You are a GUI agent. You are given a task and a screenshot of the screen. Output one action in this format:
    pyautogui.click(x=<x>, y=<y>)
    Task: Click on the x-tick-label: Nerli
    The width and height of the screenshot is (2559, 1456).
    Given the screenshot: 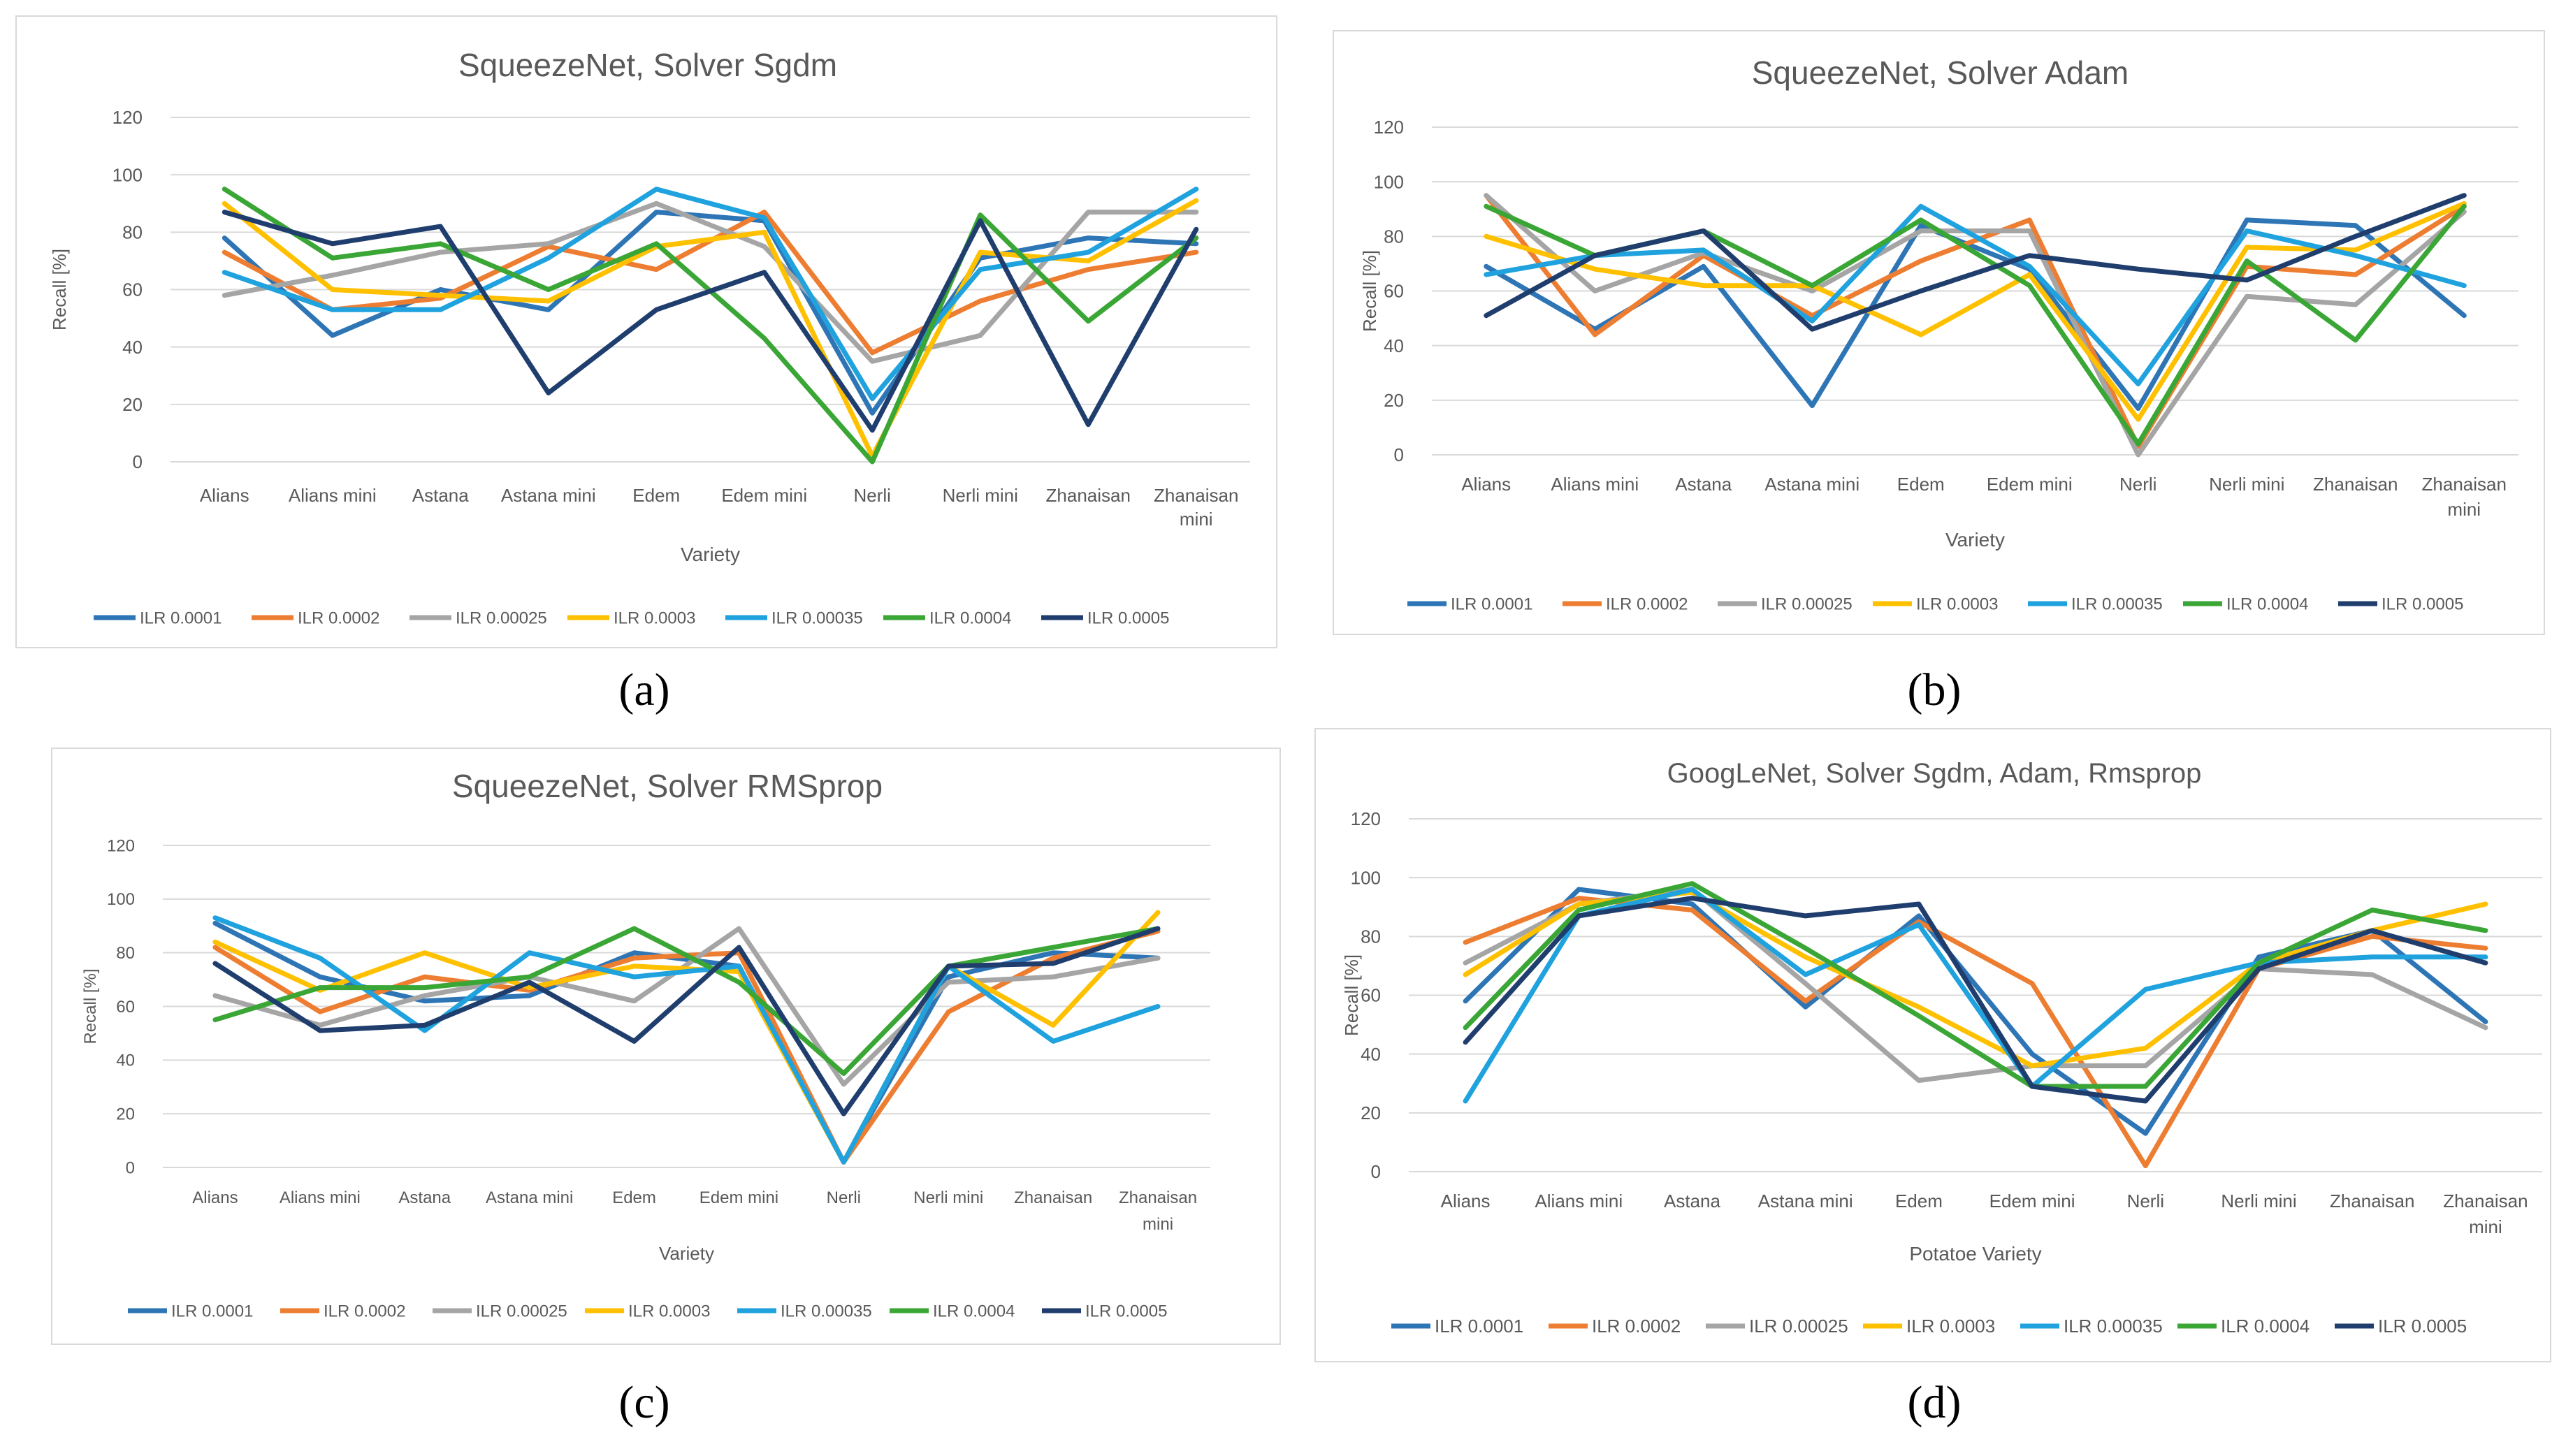 What is the action you would take?
    pyautogui.click(x=844, y=1197)
    